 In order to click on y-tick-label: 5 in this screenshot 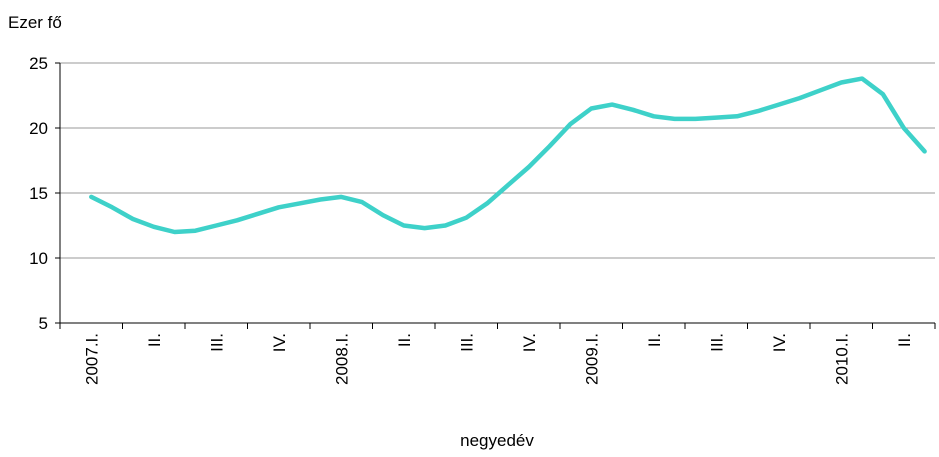, I will do `click(43, 323)`.